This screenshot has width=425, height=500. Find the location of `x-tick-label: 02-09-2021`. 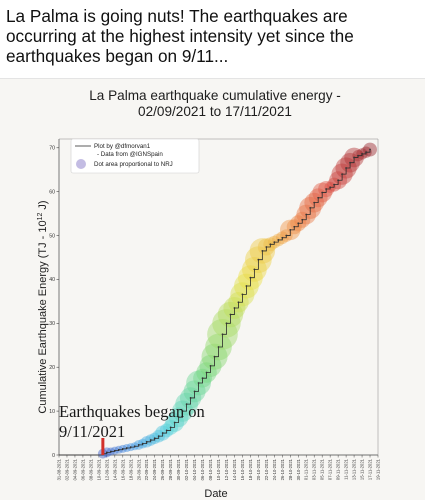

x-tick-label: 02-09-2021 is located at coordinates (66, 469).